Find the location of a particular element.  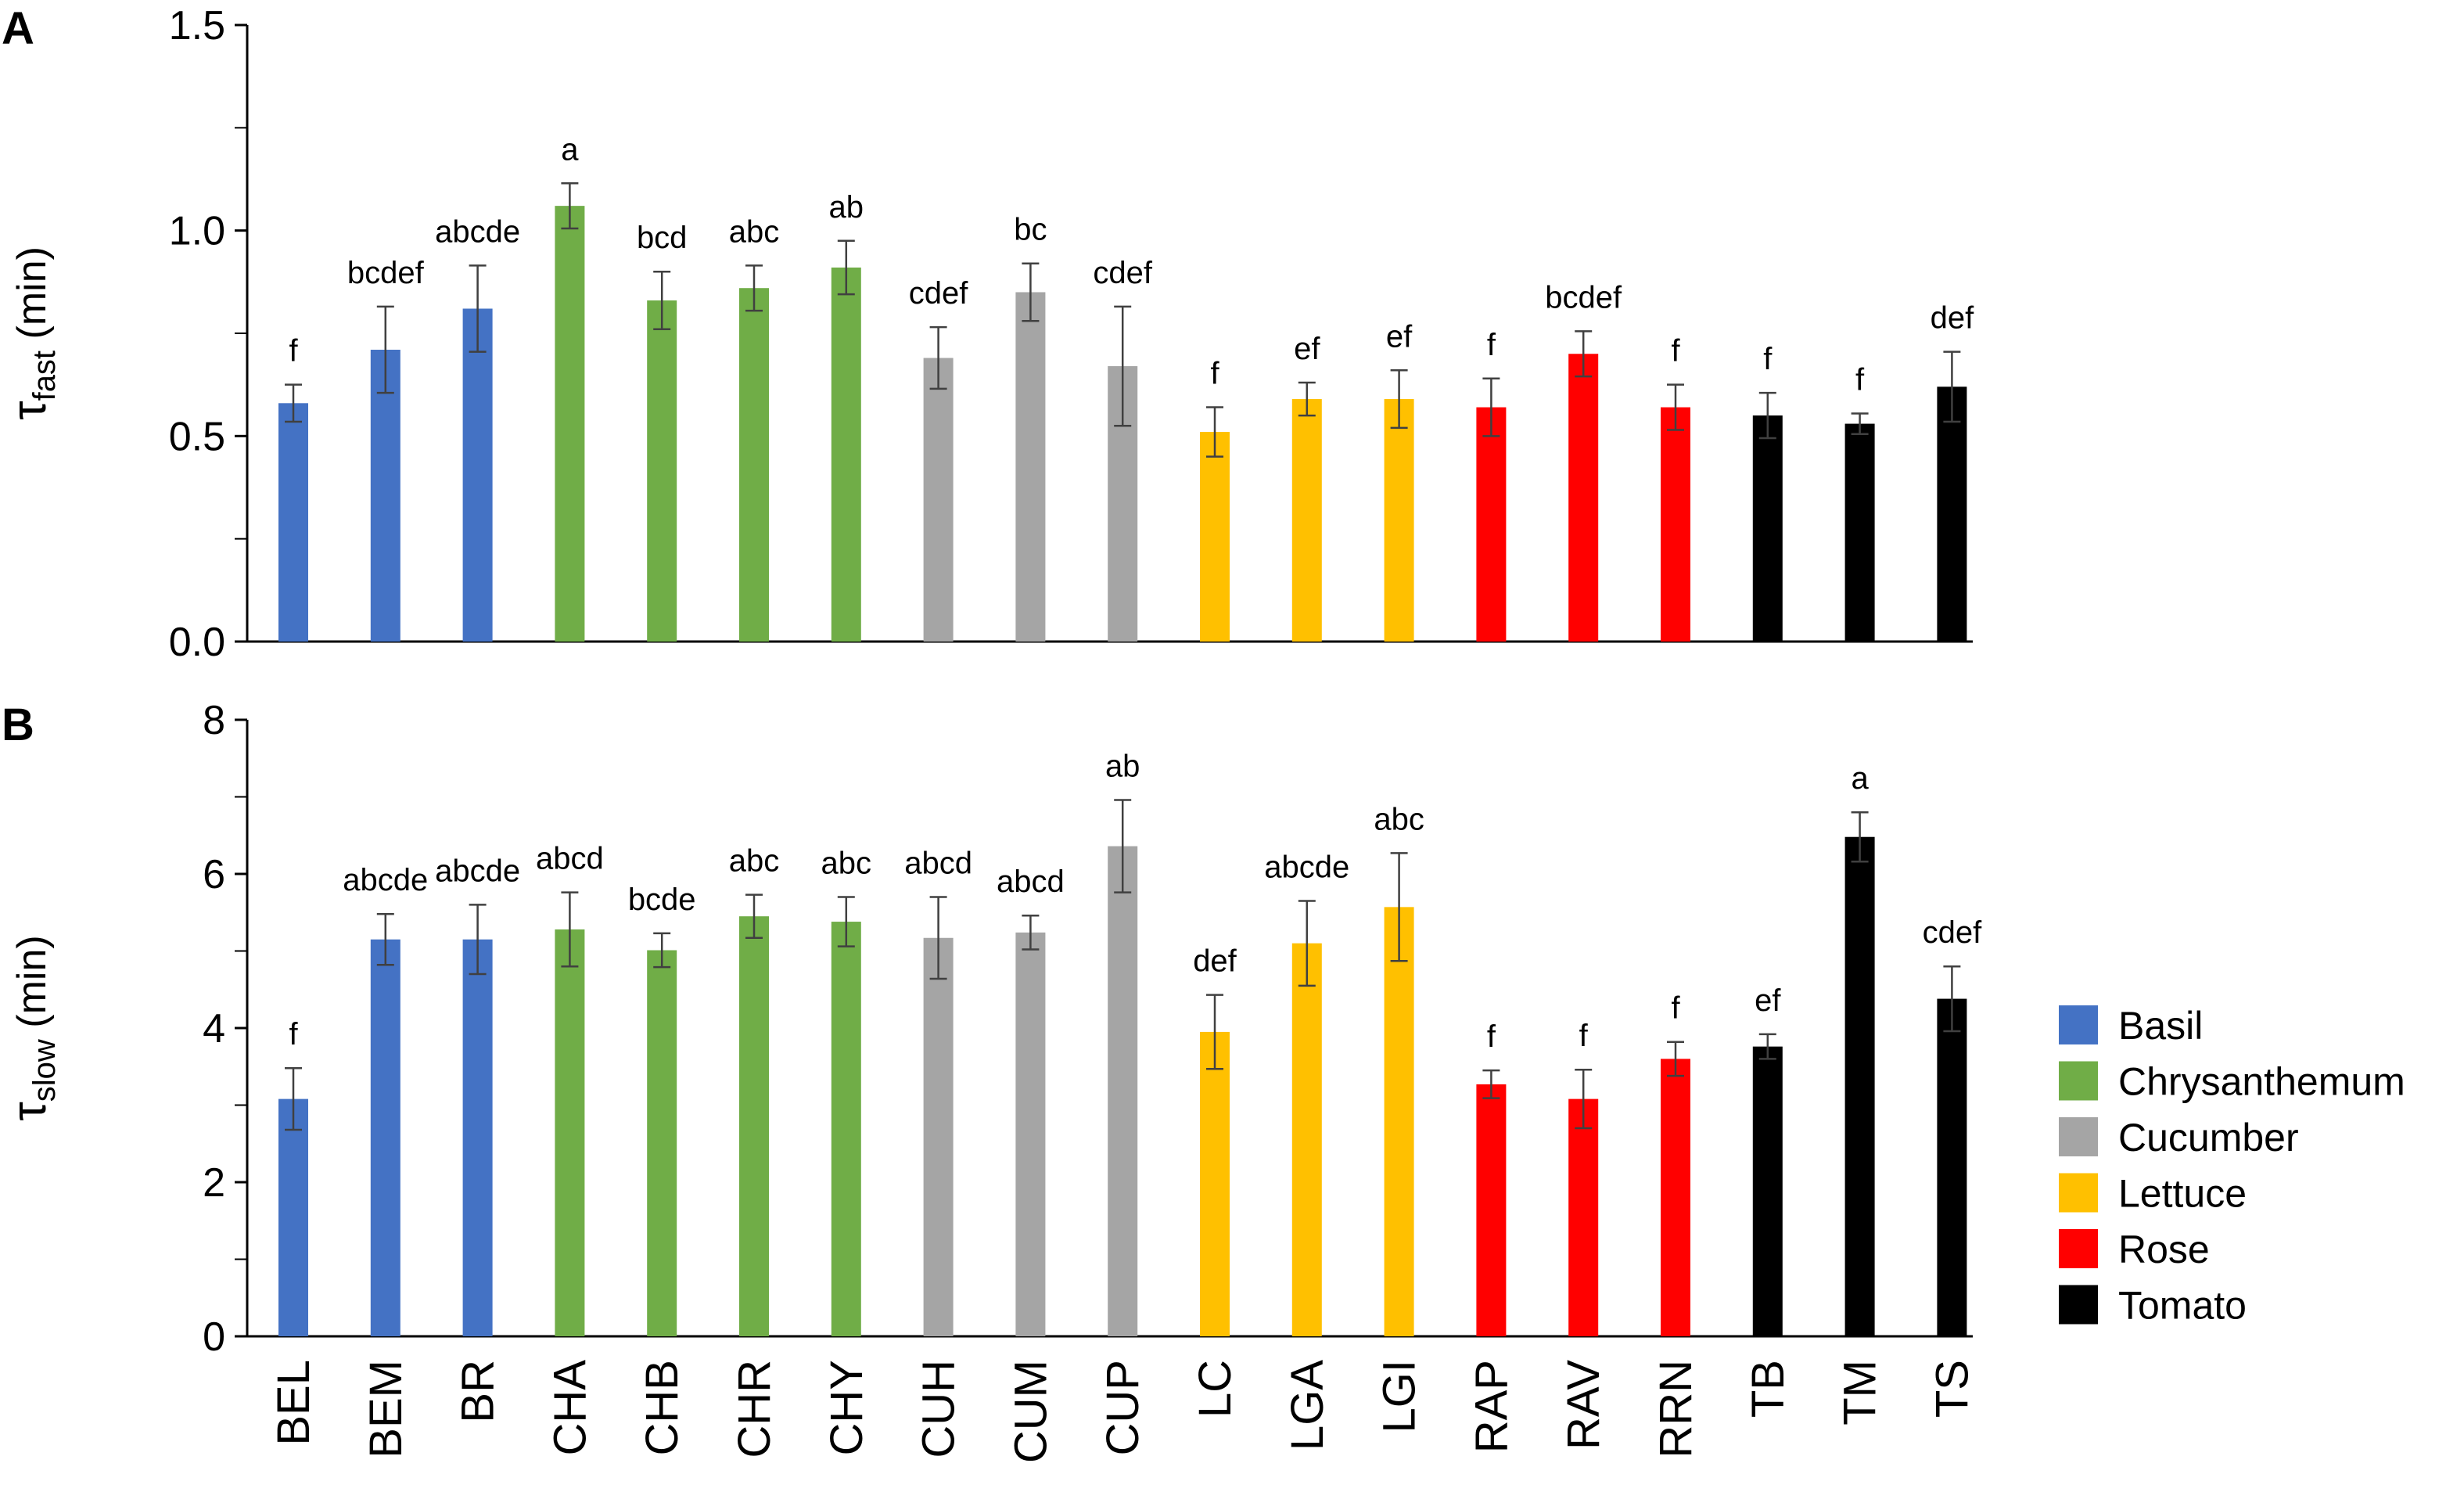

x-tick-label-tb: TB is located at coordinates (1768, 1389).